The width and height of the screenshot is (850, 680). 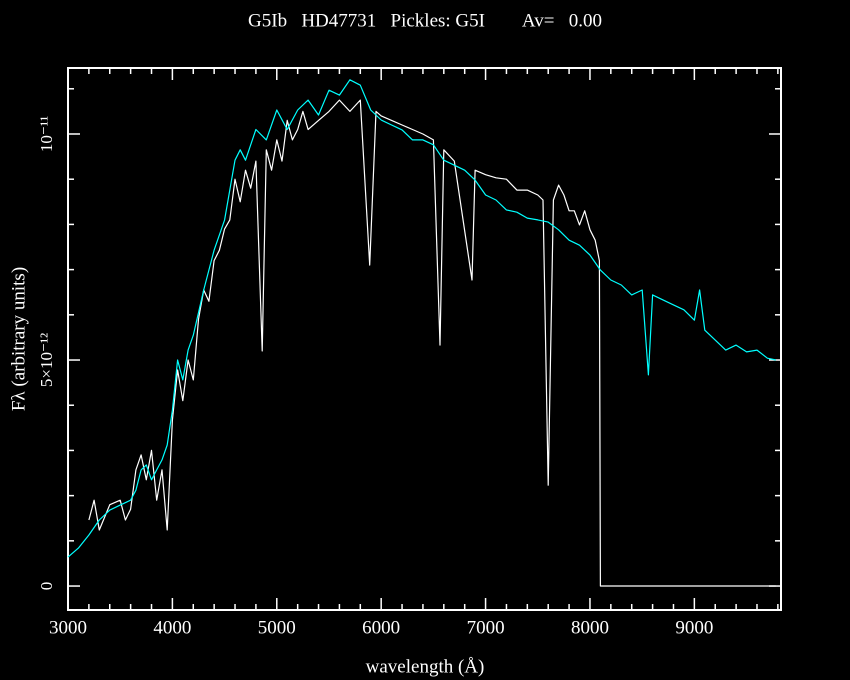 What do you see at coordinates (172, 627) in the screenshot?
I see `x-tick-label: 4000` at bounding box center [172, 627].